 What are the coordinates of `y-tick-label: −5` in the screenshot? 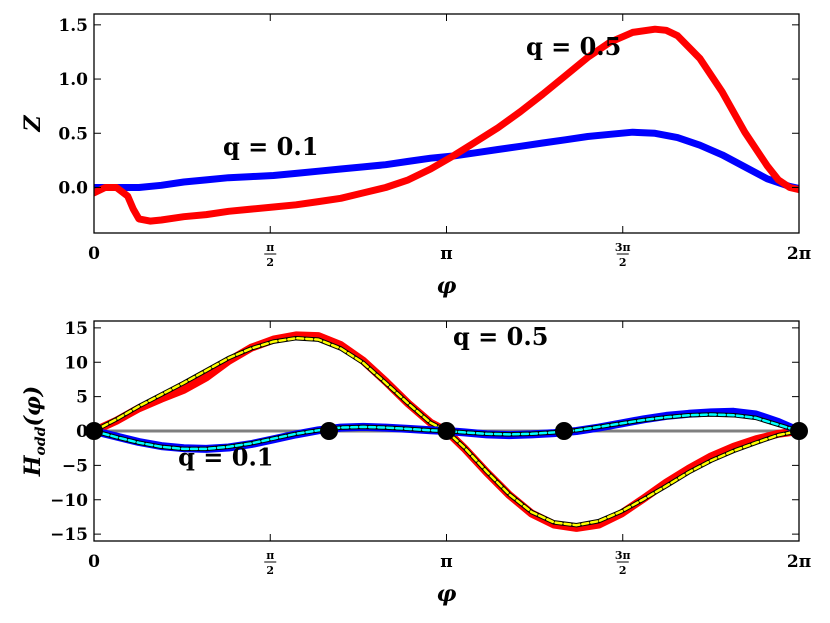 It's located at (75, 466).